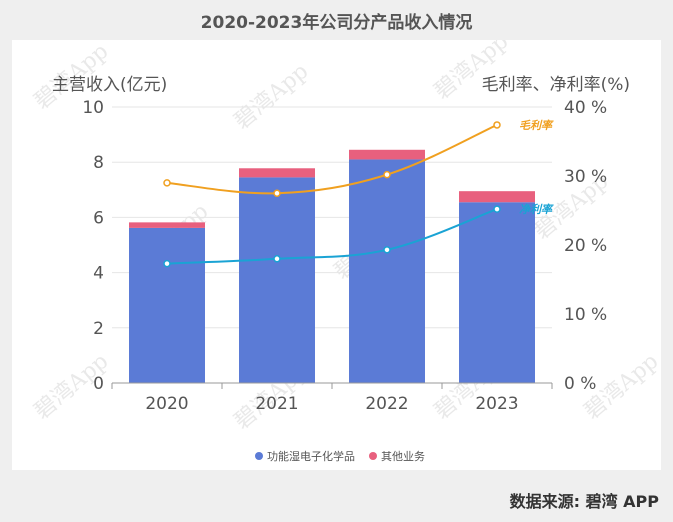 The image size is (673, 522). What do you see at coordinates (386, 404) in the screenshot?
I see `x-tick-label: 2022` at bounding box center [386, 404].